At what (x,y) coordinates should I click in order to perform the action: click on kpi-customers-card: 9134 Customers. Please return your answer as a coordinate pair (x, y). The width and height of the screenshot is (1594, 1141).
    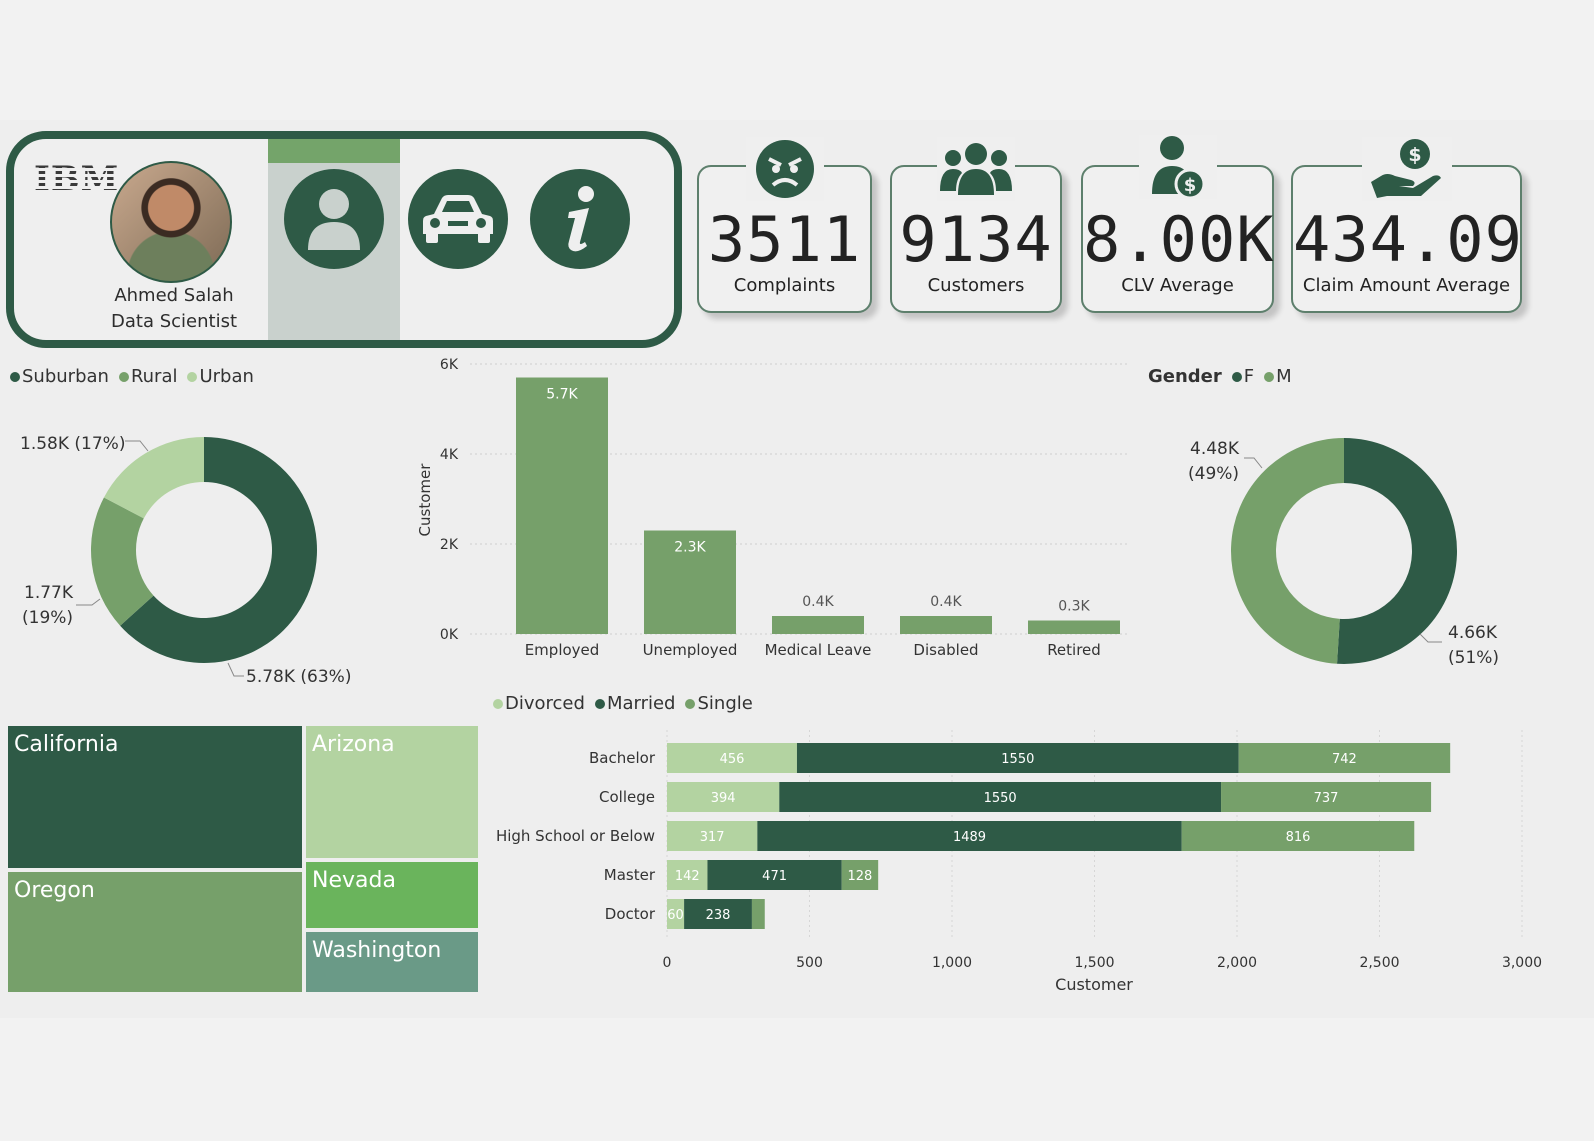
    Looking at the image, I should click on (976, 225).